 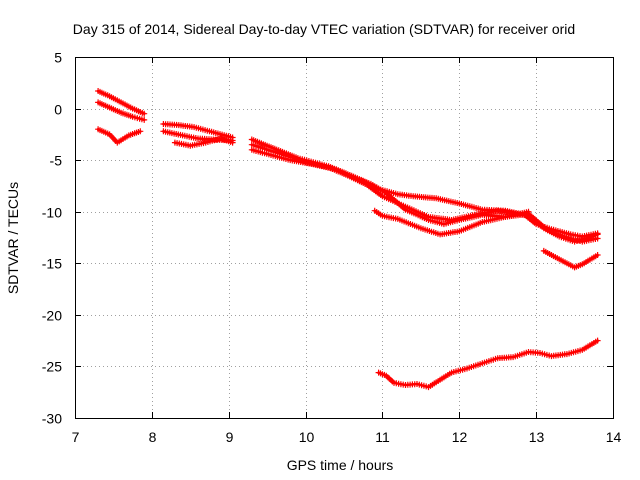 What do you see at coordinates (58, 110) in the screenshot?
I see `y-tick-label: 0` at bounding box center [58, 110].